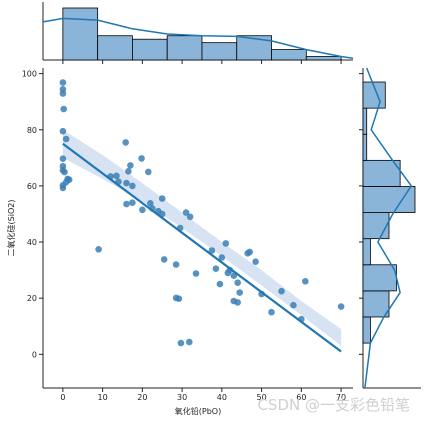  I want to click on x-tick-label: 10, so click(103, 397).